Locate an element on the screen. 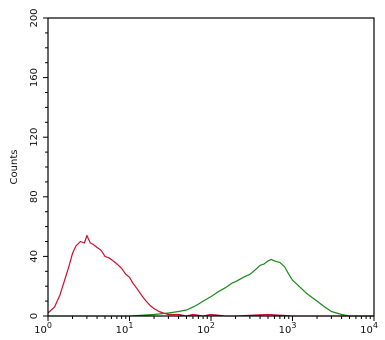  x-tick-label: 101 is located at coordinates (125, 328).